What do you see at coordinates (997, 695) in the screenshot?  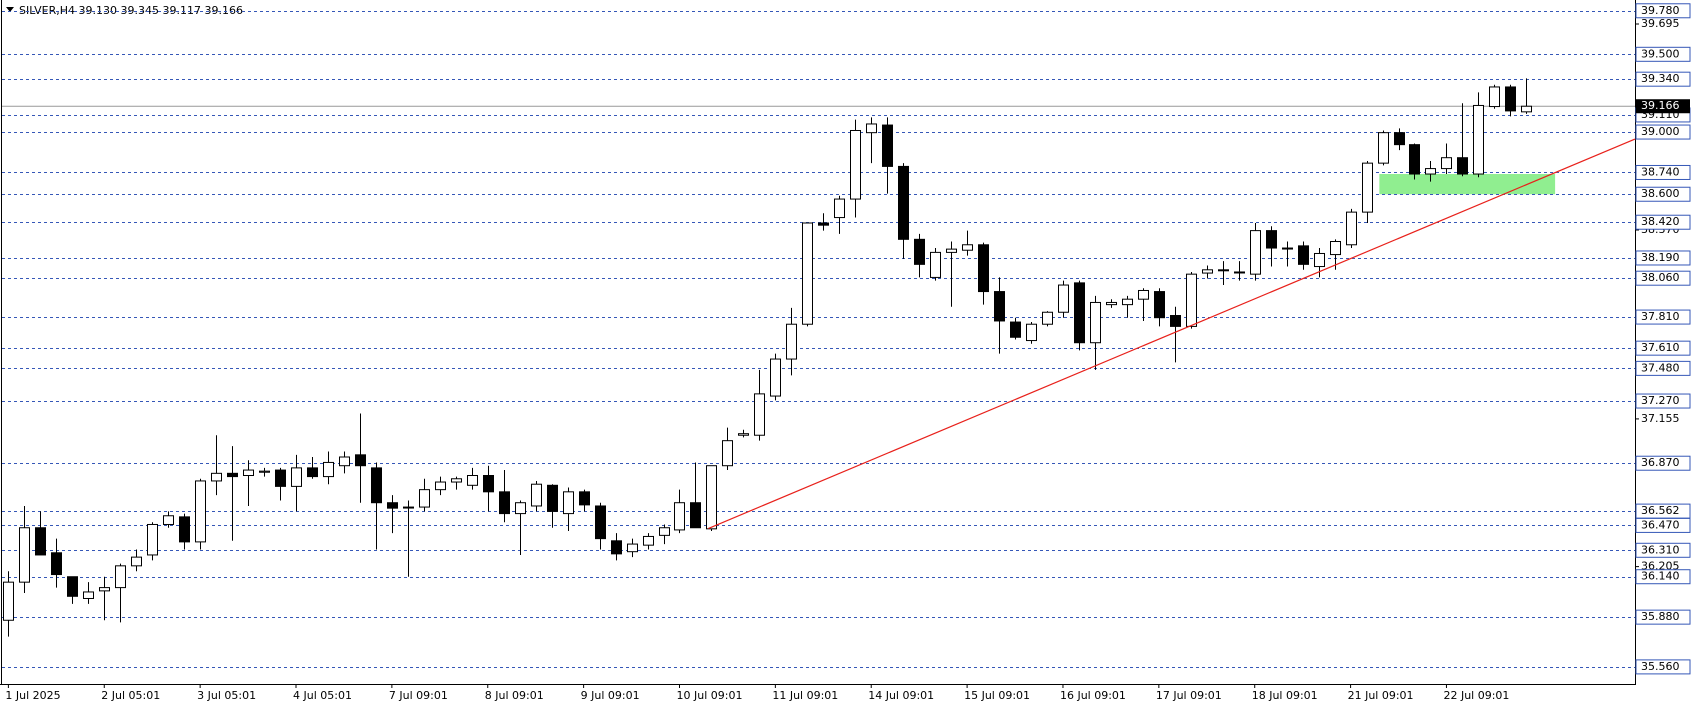 I see `x-tick-label: 15 Jul 09:01` at bounding box center [997, 695].